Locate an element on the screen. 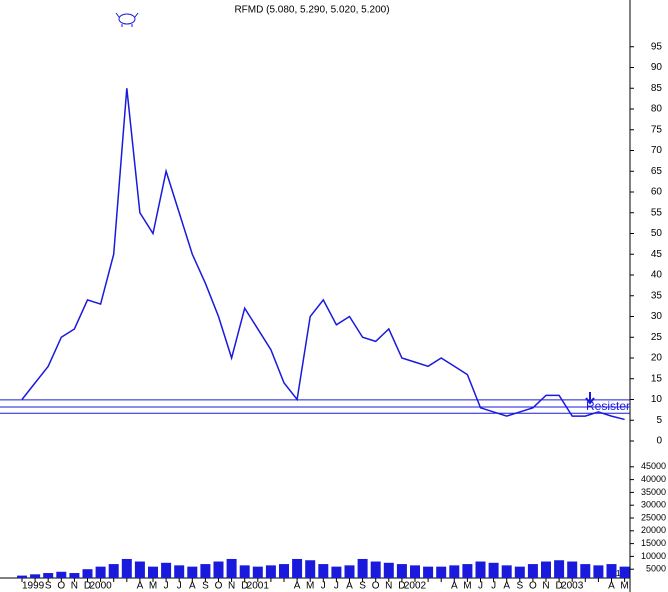  y-tick-label: 60 is located at coordinates (657, 192).